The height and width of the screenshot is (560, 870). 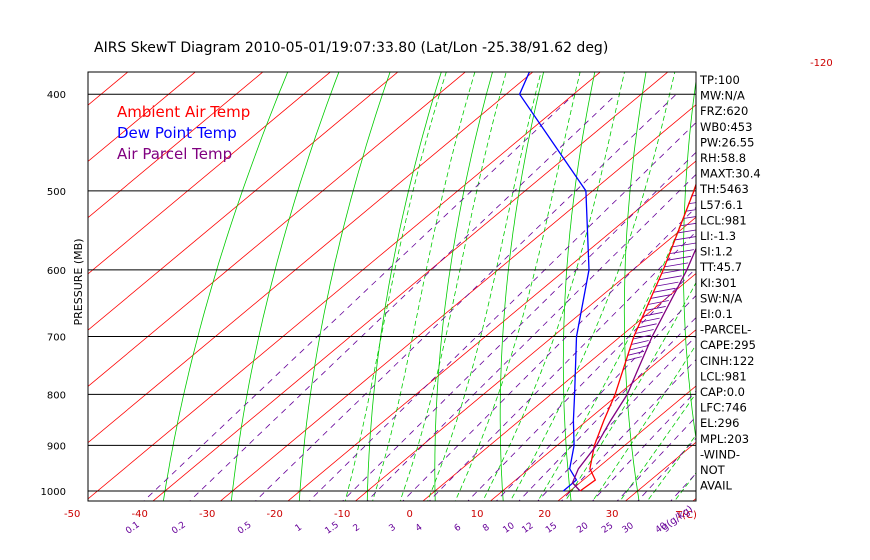 What do you see at coordinates (728, 345) in the screenshot?
I see `index-entry: CAPE:295` at bounding box center [728, 345].